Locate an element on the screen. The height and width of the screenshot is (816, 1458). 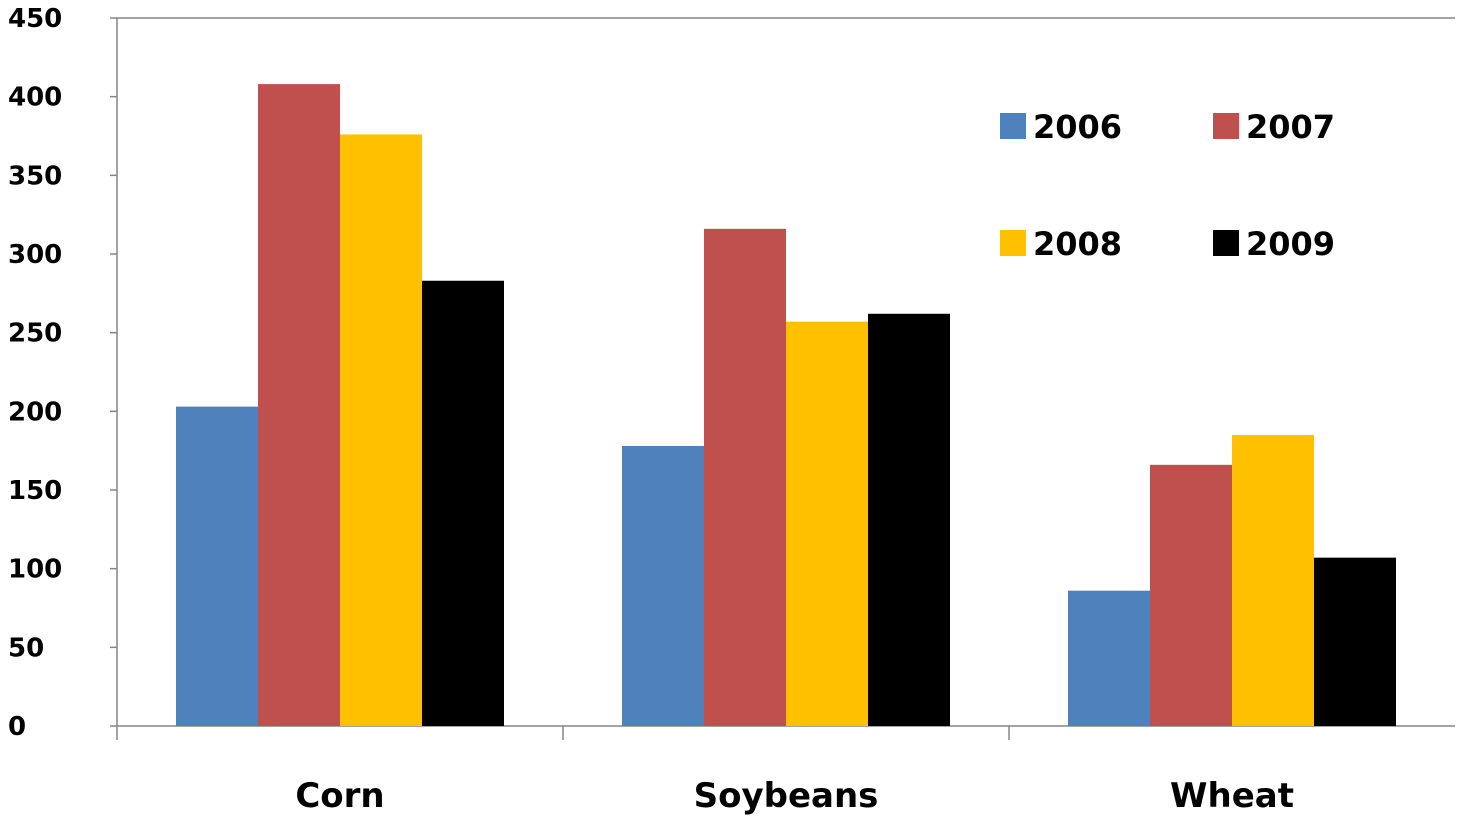
legend-swatch-2006 is located at coordinates (1013, 126).